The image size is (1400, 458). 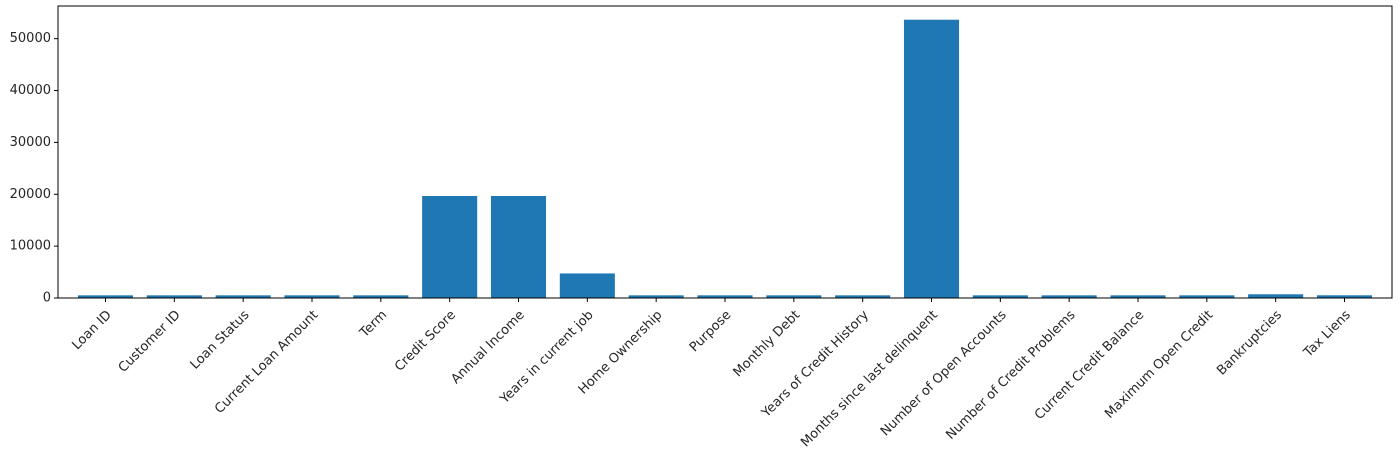 I want to click on x-tick-label: Purpose, so click(x=710, y=331).